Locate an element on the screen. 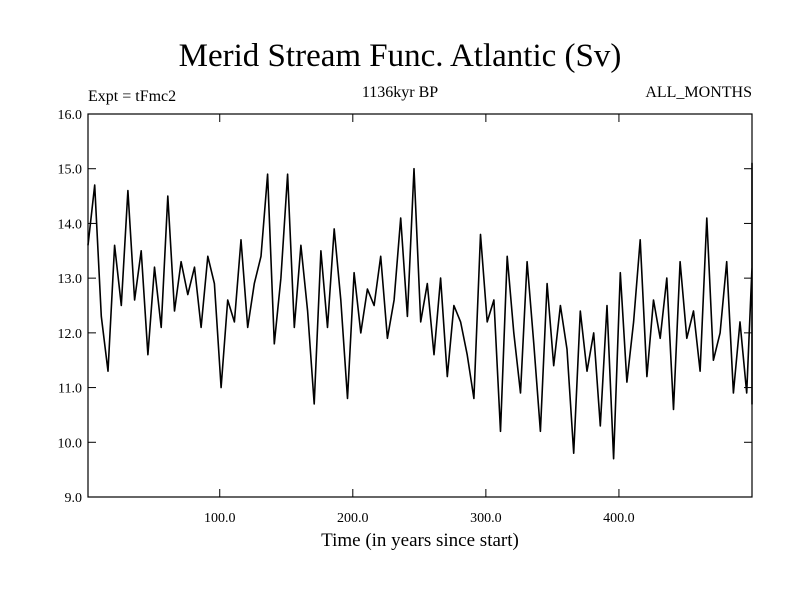  x-tick-label: 200.0 is located at coordinates (353, 518).